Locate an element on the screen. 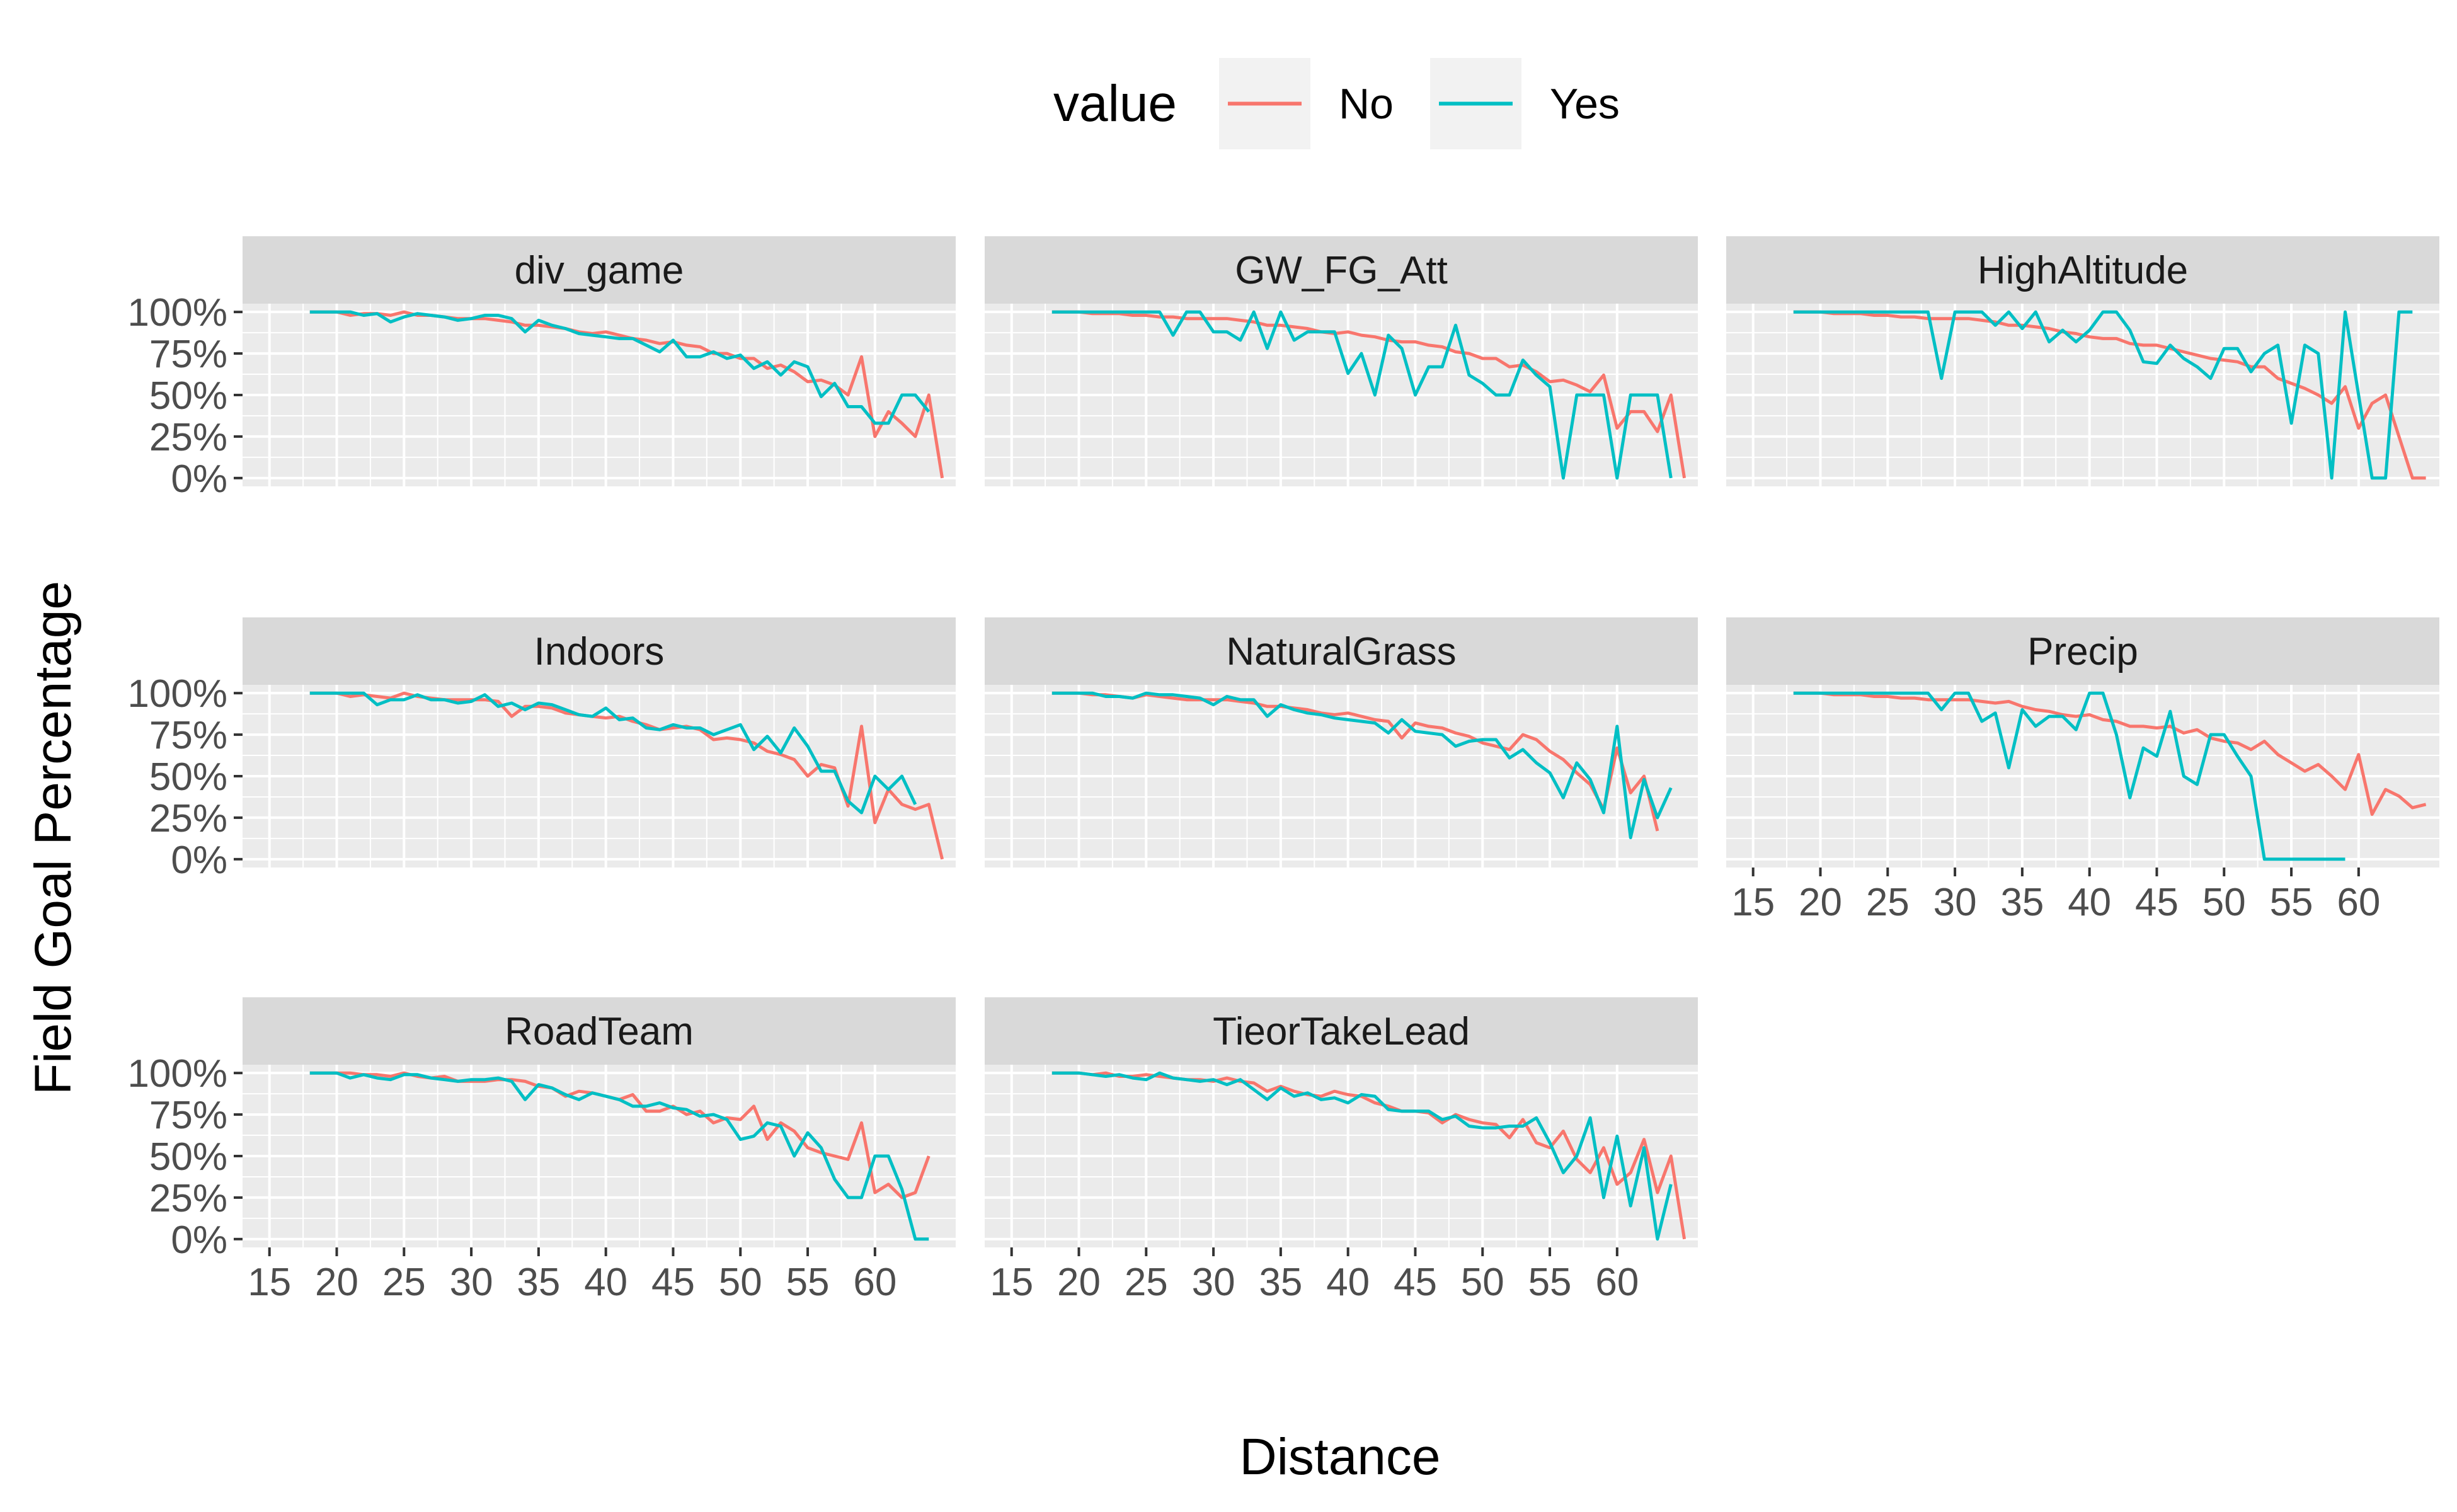 This screenshot has width=2457, height=1512. strip-label: NaturalGrass is located at coordinates (1341, 651).